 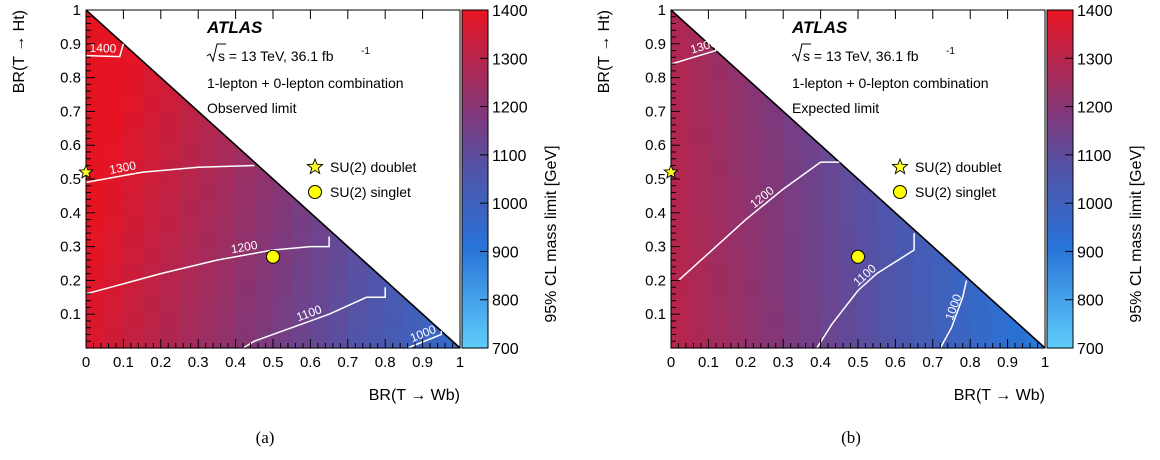 What do you see at coordinates (1095, 11) in the screenshot?
I see `chart-b-colorbar-tick-label: 1400` at bounding box center [1095, 11].